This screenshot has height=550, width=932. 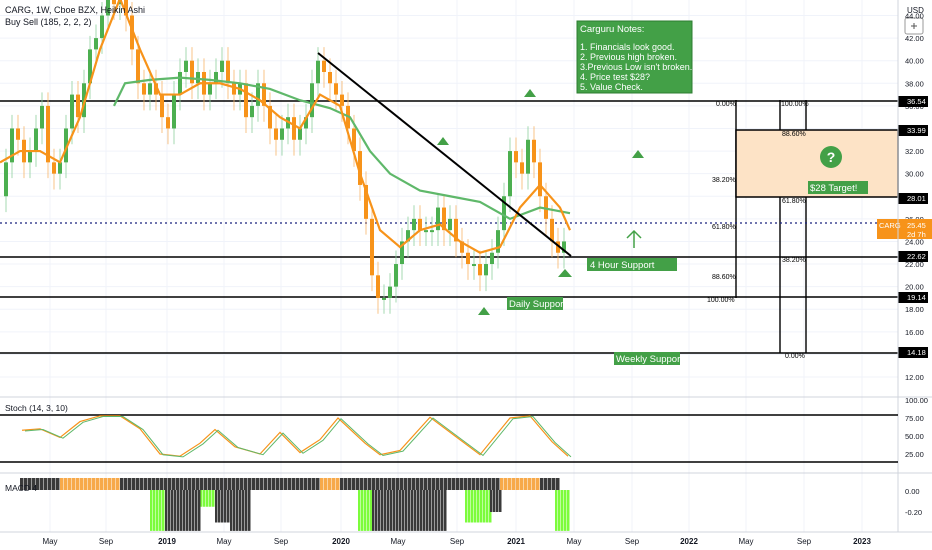 What do you see at coordinates (721, 300) in the screenshot?
I see `fib-left-4: 100.00%` at bounding box center [721, 300].